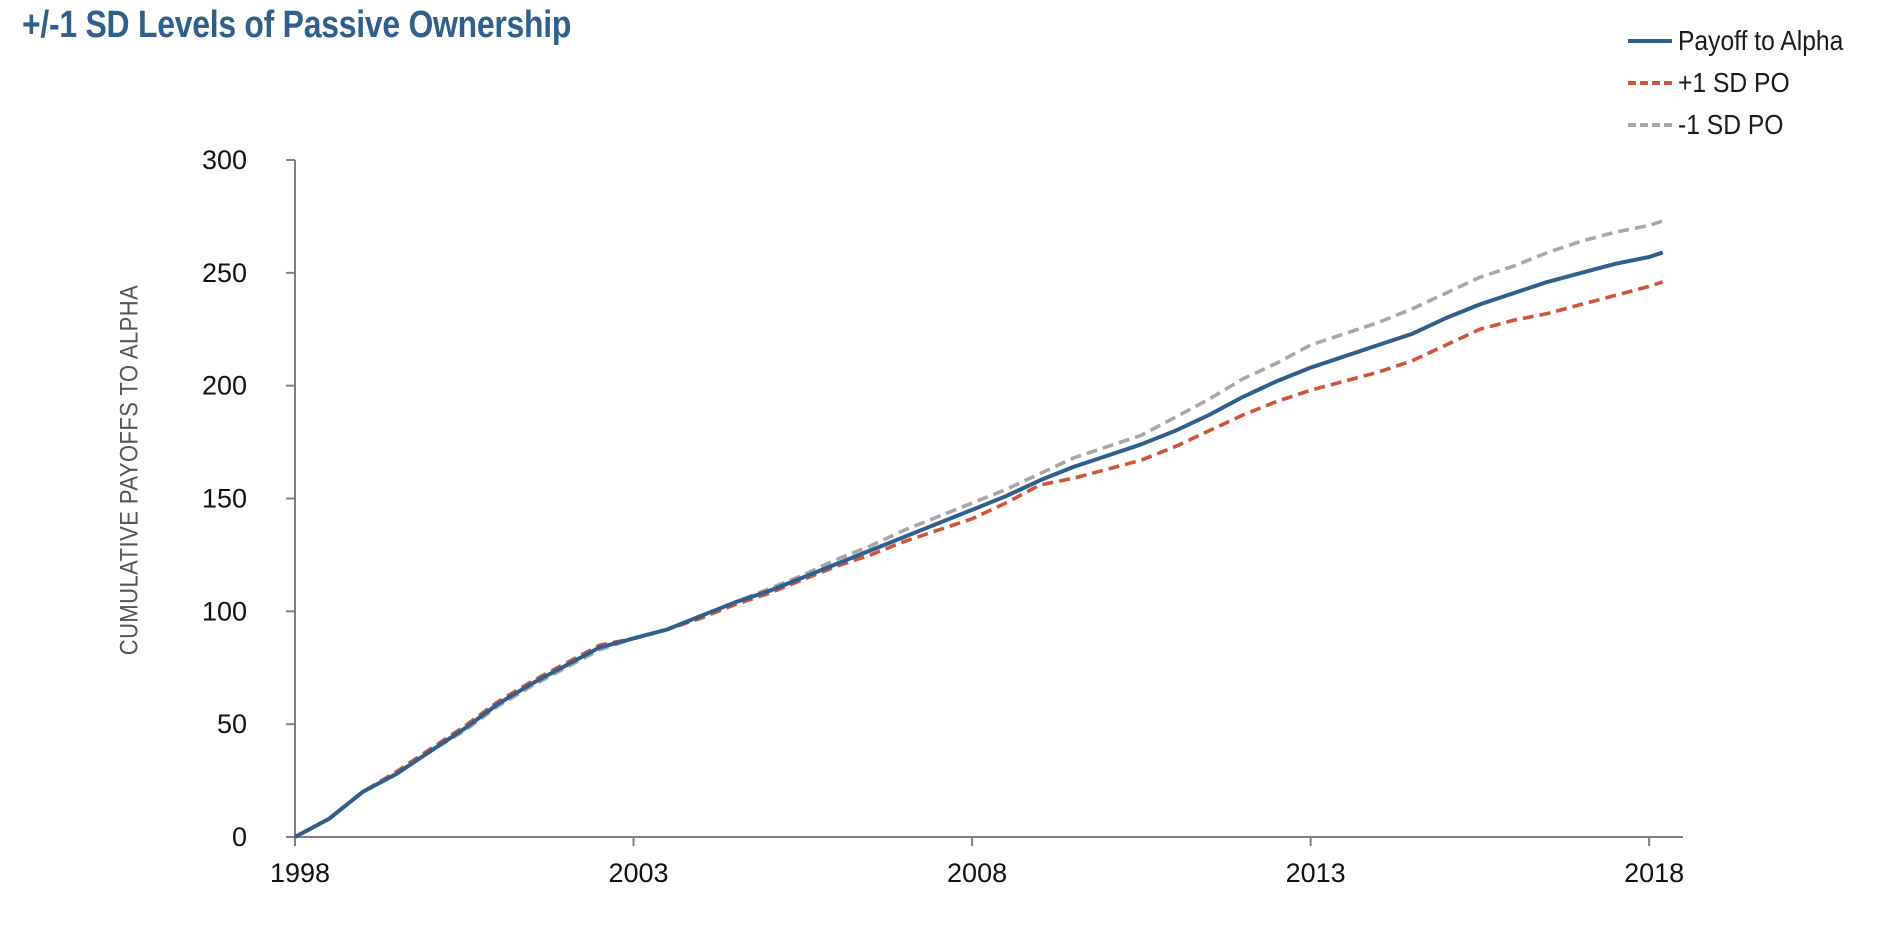 Image resolution: width=1889 pixels, height=925 pixels. What do you see at coordinates (232, 724) in the screenshot?
I see `y-tick-label: 50` at bounding box center [232, 724].